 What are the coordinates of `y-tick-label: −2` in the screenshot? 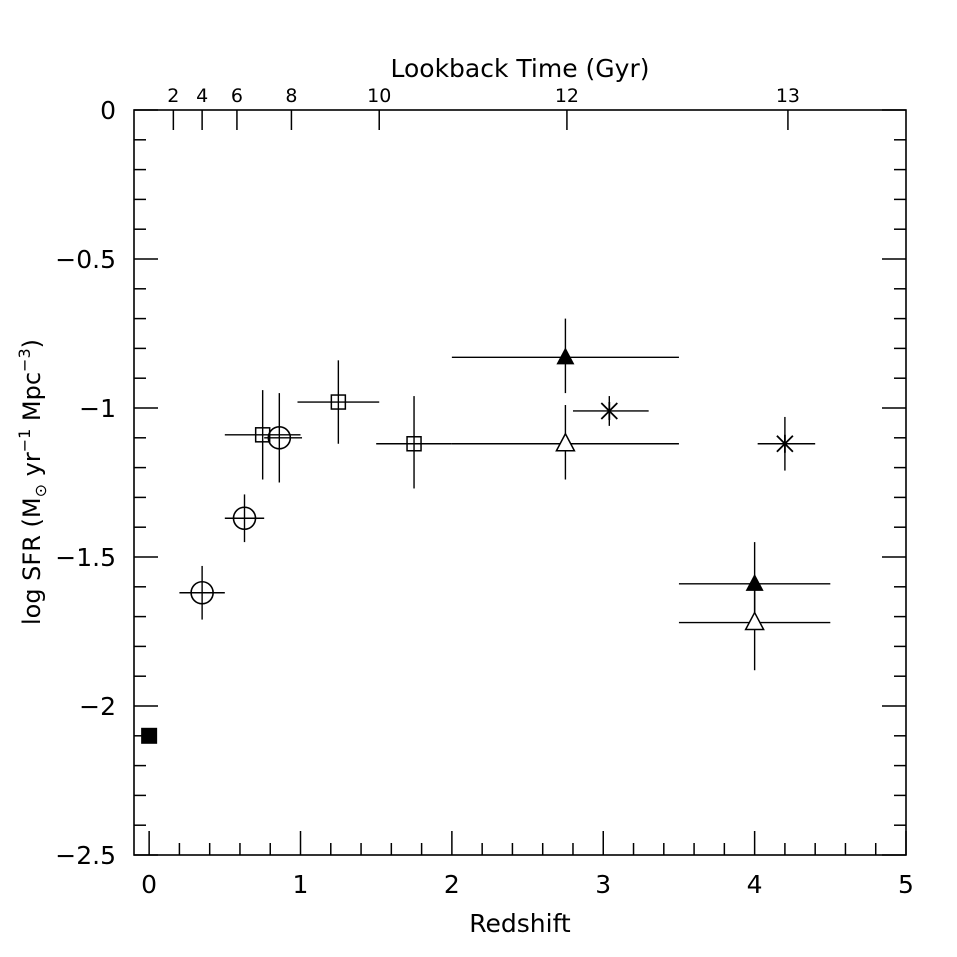 It's located at (97, 706).